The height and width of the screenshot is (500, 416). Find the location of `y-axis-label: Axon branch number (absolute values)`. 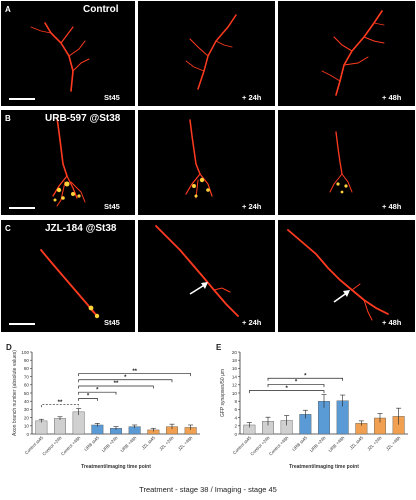

y-axis-label: Axon branch number (absolute values) is located at coordinates (15, 393).